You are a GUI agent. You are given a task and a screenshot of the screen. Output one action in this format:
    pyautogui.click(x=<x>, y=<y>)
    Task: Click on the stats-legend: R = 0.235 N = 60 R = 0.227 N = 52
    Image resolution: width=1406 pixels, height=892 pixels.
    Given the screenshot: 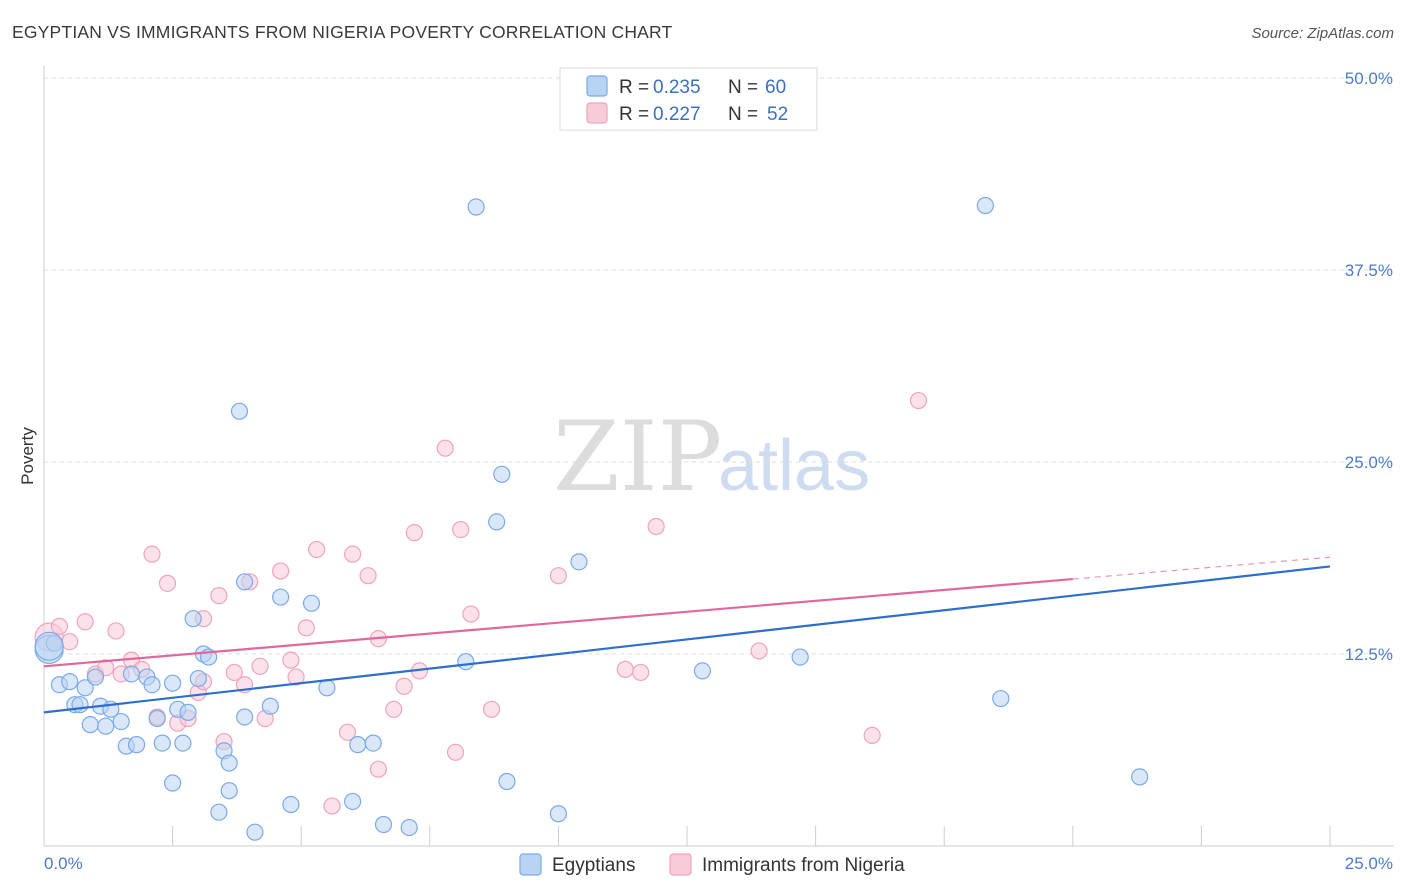 What is the action you would take?
    pyautogui.click(x=688, y=99)
    